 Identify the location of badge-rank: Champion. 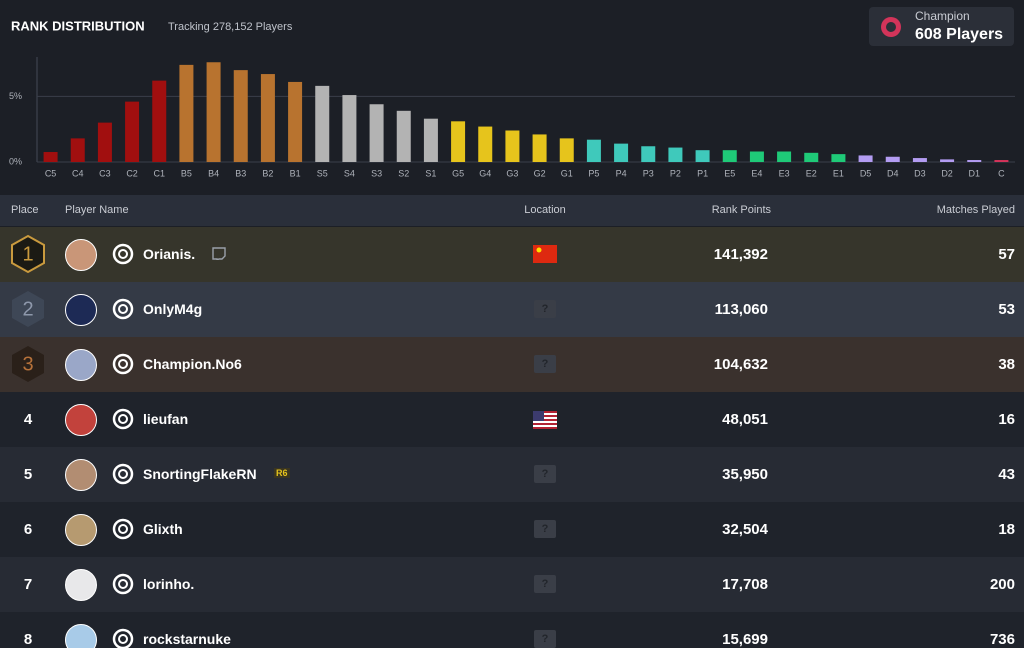
(942, 16).